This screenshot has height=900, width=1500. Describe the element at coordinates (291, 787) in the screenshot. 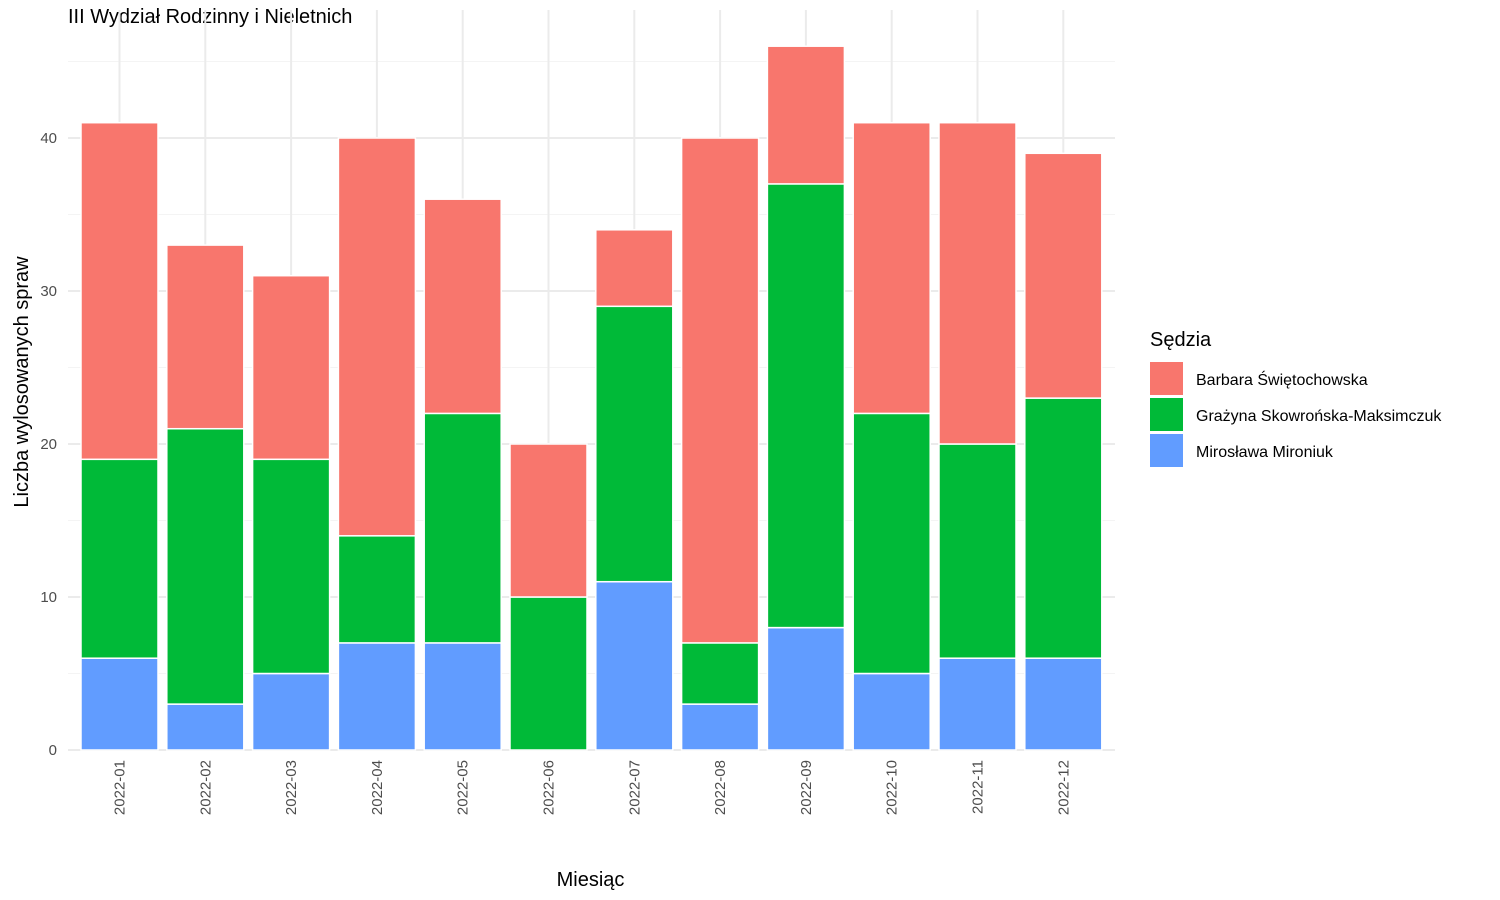

I see `x-tick-label: 2022-03` at that location.